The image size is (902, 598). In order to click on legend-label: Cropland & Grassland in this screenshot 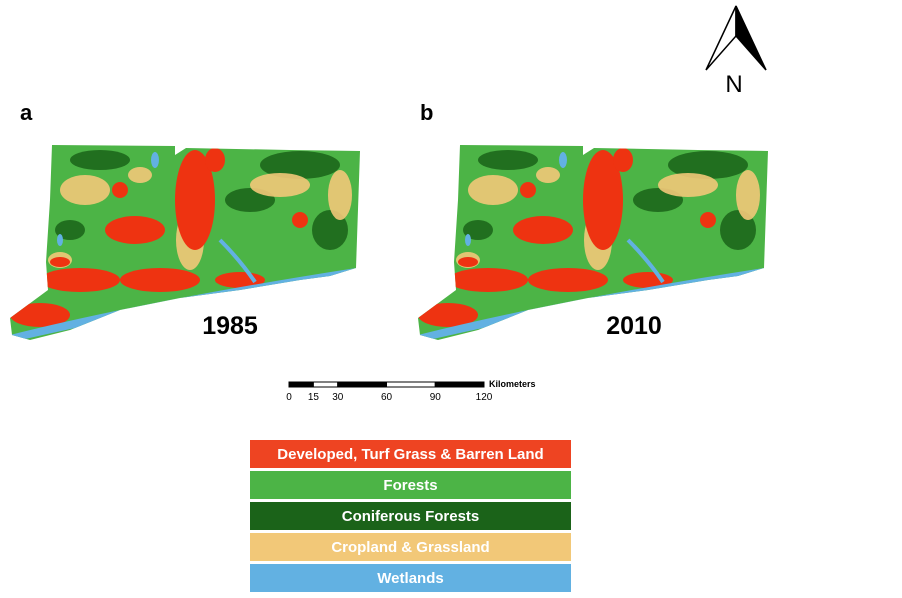, I will do `click(410, 547)`.